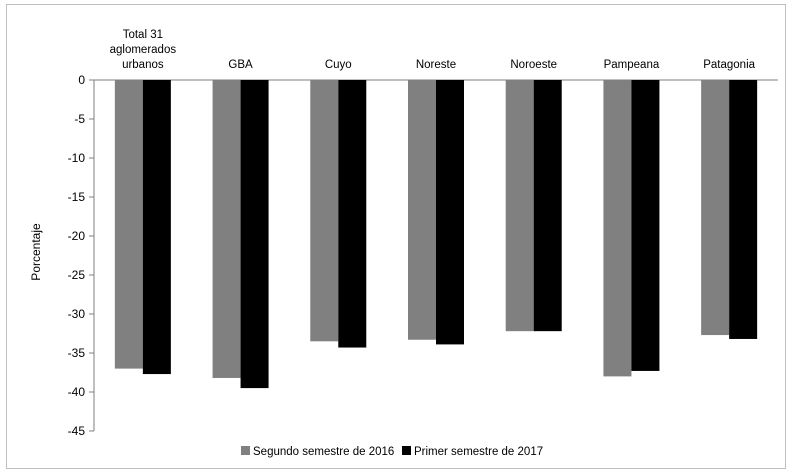  What do you see at coordinates (77, 236) in the screenshot?
I see `y-tick-label: -20` at bounding box center [77, 236].